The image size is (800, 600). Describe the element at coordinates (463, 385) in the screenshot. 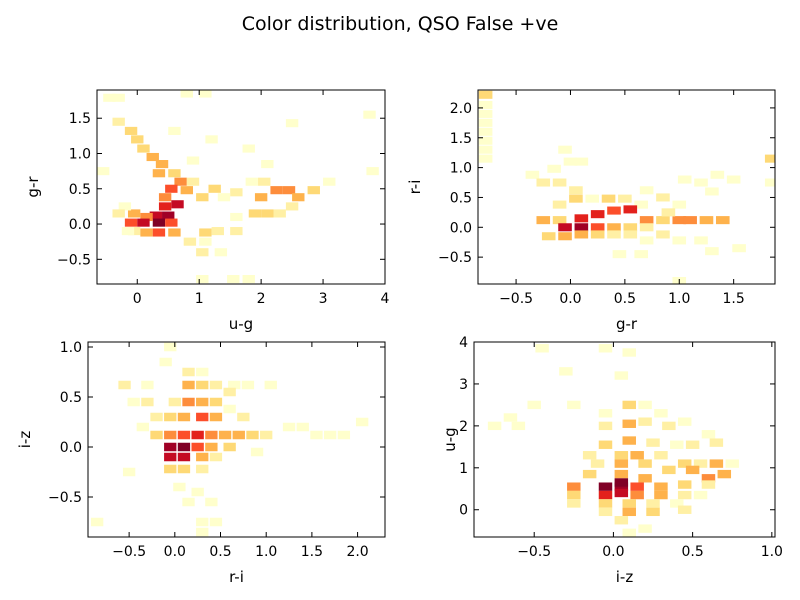

I see `y-tick-label: 3` at that location.